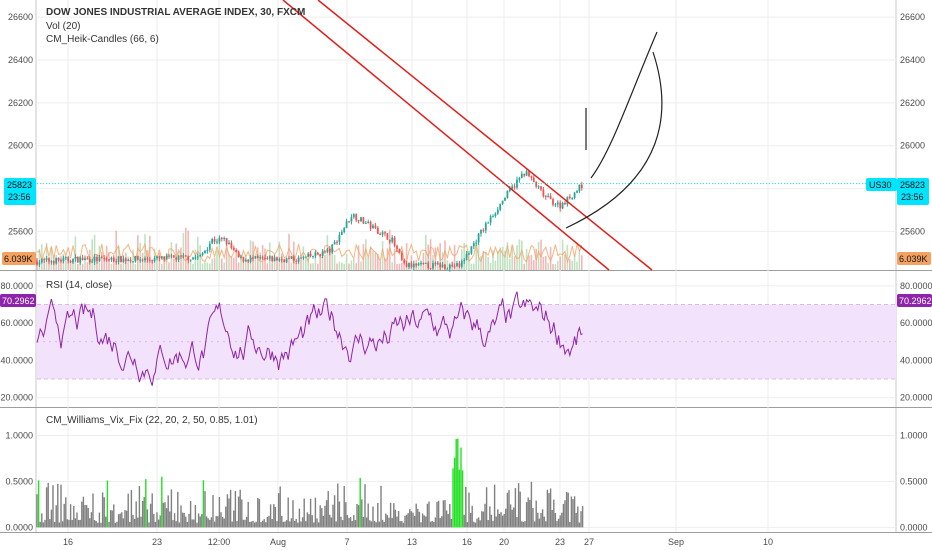 Image resolution: width=932 pixels, height=550 pixels. I want to click on time-axis: 16 23 12:00 Aug 7 13 16 20 23 27 Sep 10, so click(418, 542).